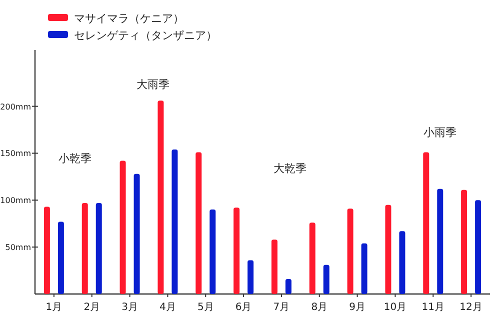  I want to click on y-tick-label: 200mm, so click(16, 107).